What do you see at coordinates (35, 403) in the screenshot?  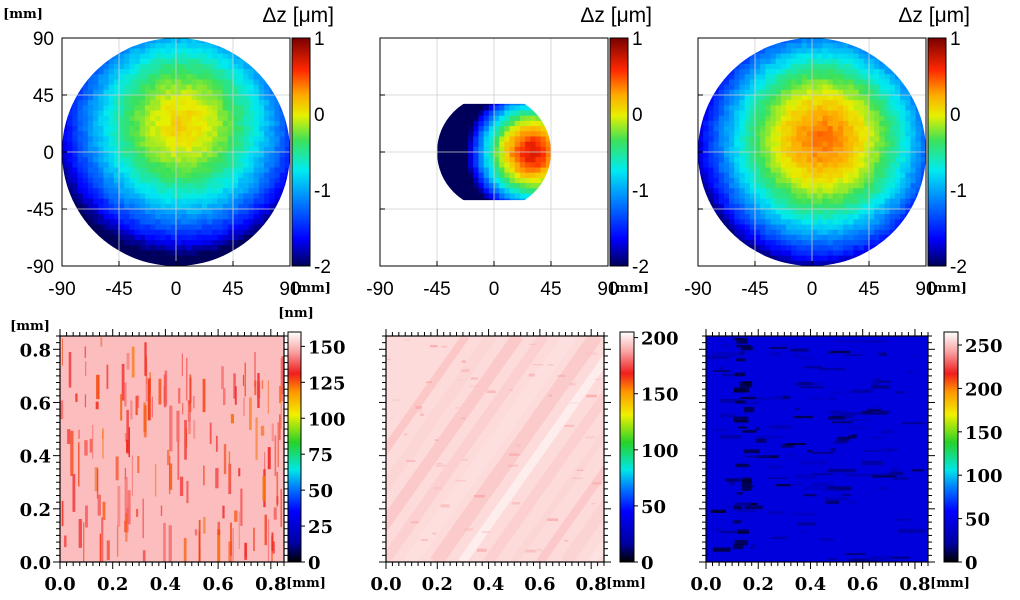 I see `y-tick-label: 0.6` at bounding box center [35, 403].